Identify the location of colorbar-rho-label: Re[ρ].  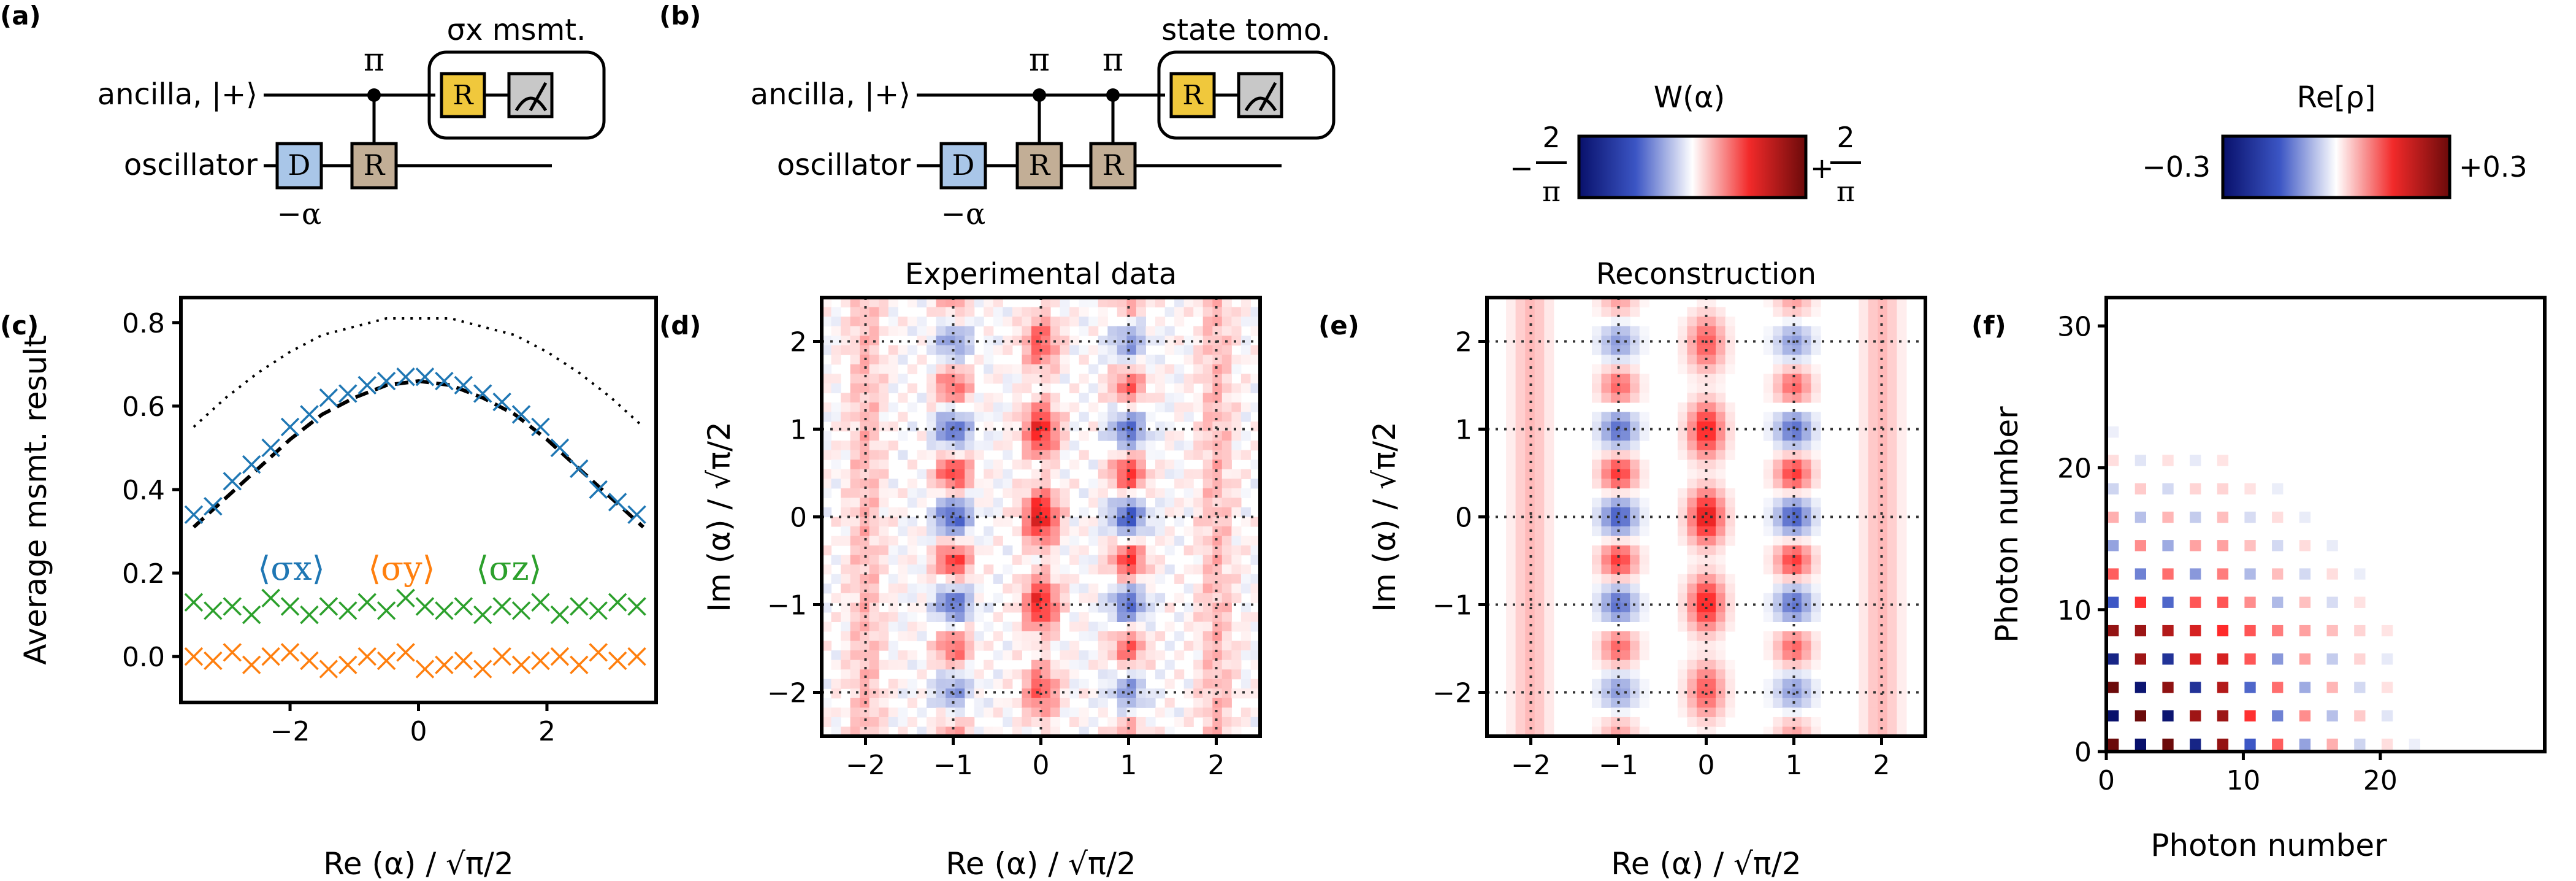
(2336, 97).